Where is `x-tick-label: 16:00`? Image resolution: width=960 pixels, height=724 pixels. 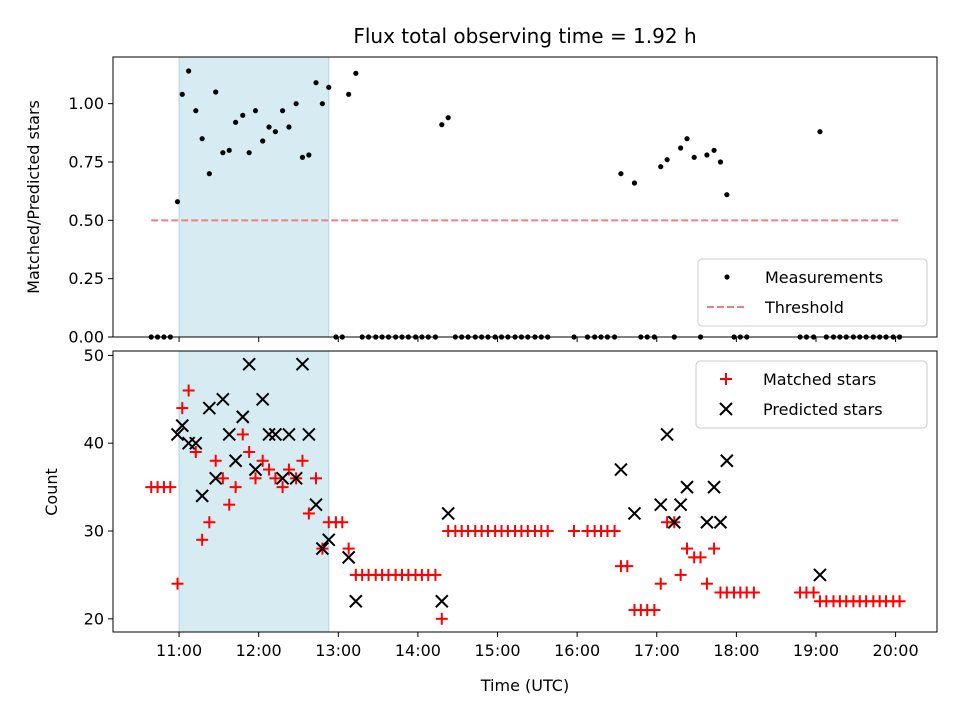 x-tick-label: 16:00 is located at coordinates (577, 650).